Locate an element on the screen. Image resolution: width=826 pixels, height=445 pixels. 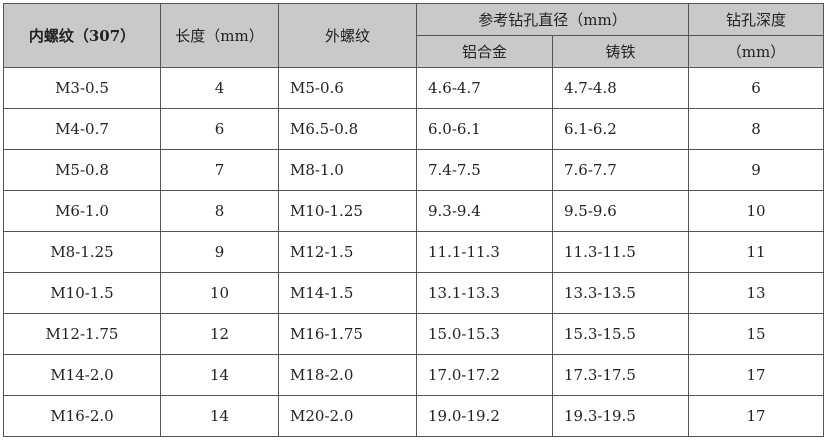
cell-length: 6 is located at coordinates (219, 129).